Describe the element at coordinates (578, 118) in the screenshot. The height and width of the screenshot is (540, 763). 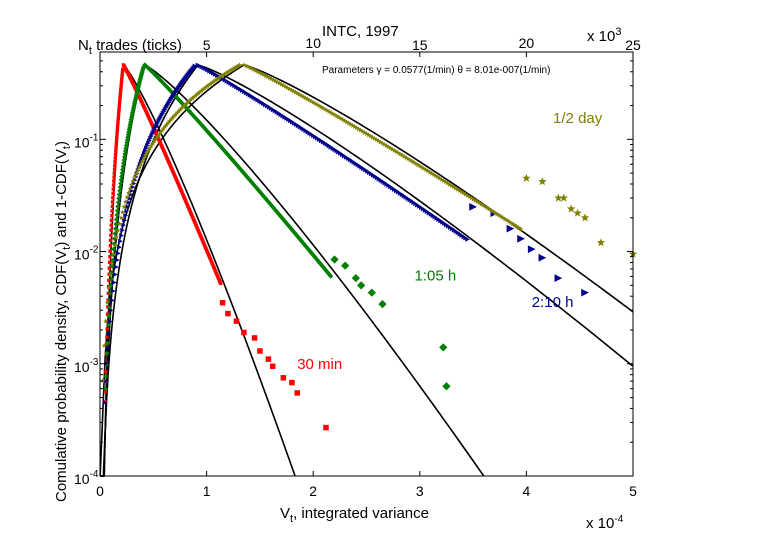
I see `series-label: 1/2 day` at that location.